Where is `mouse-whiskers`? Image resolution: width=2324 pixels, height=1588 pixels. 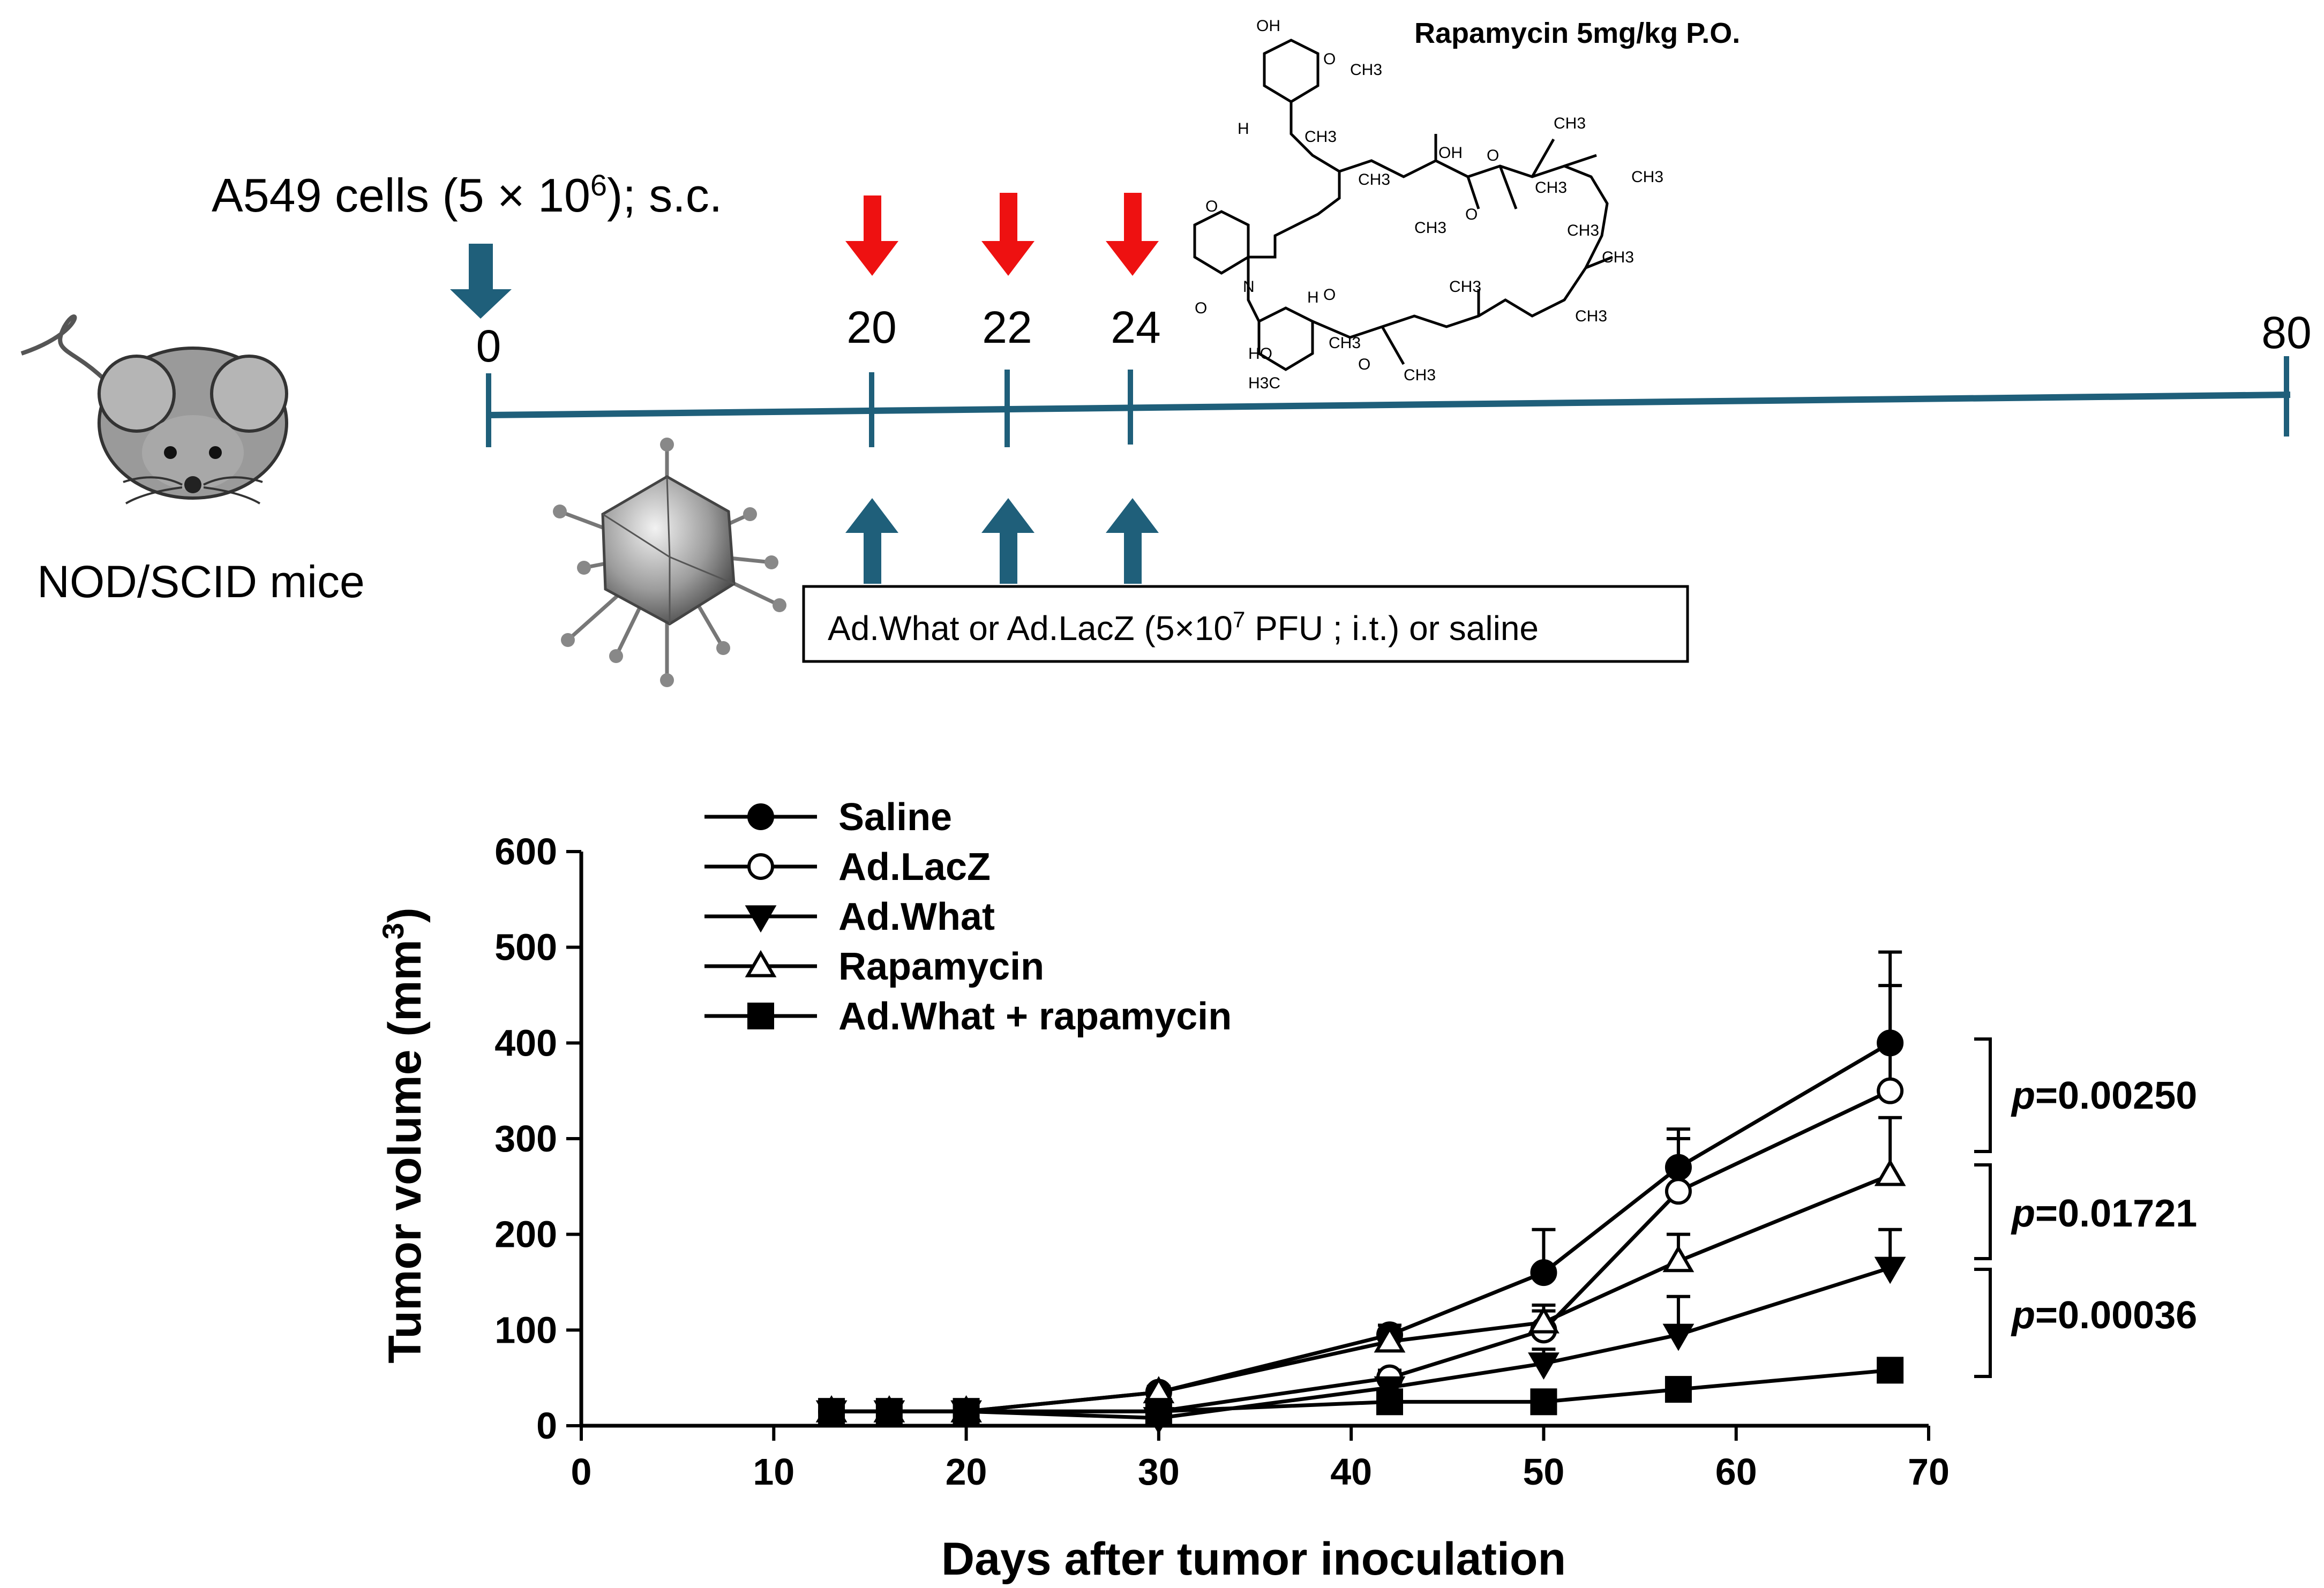
mouse-whiskers is located at coordinates (193, 490).